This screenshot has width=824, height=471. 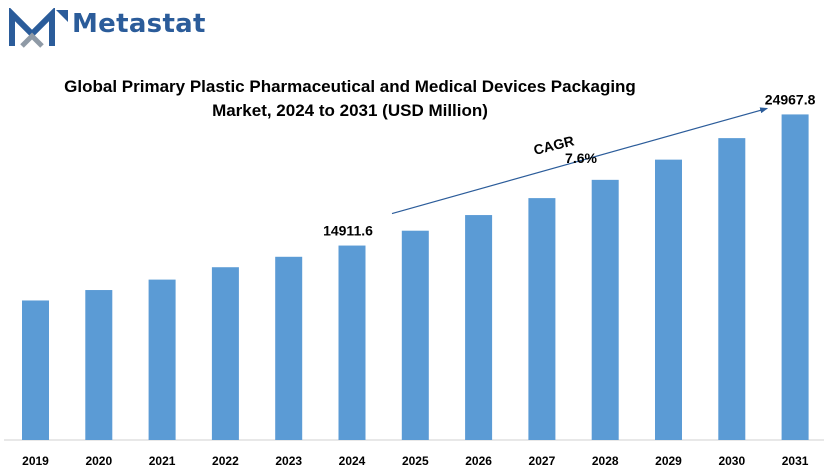 I want to click on bar-2027, so click(x=542, y=319).